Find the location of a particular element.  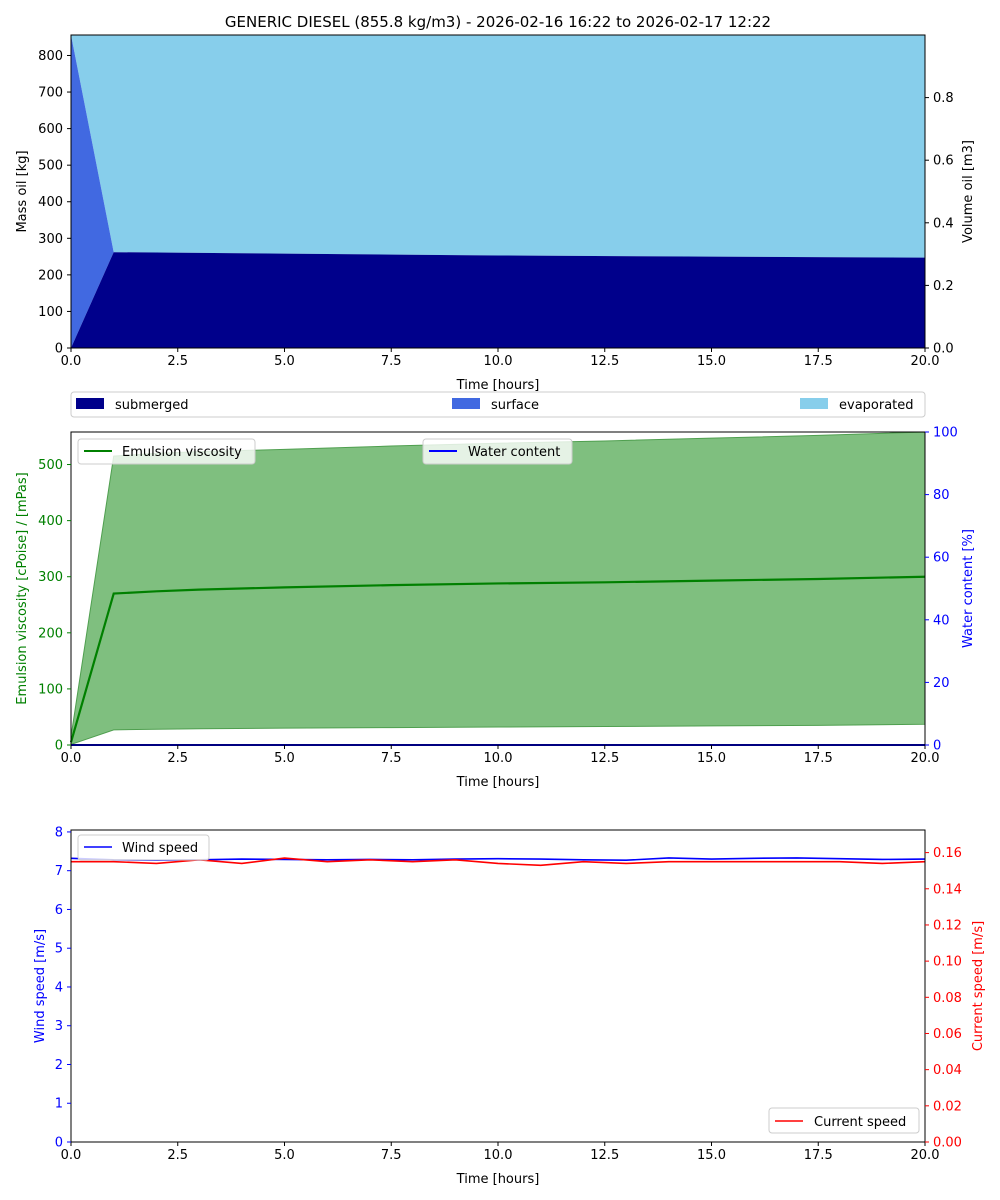

water-legend-frame is located at coordinates (497, 451).